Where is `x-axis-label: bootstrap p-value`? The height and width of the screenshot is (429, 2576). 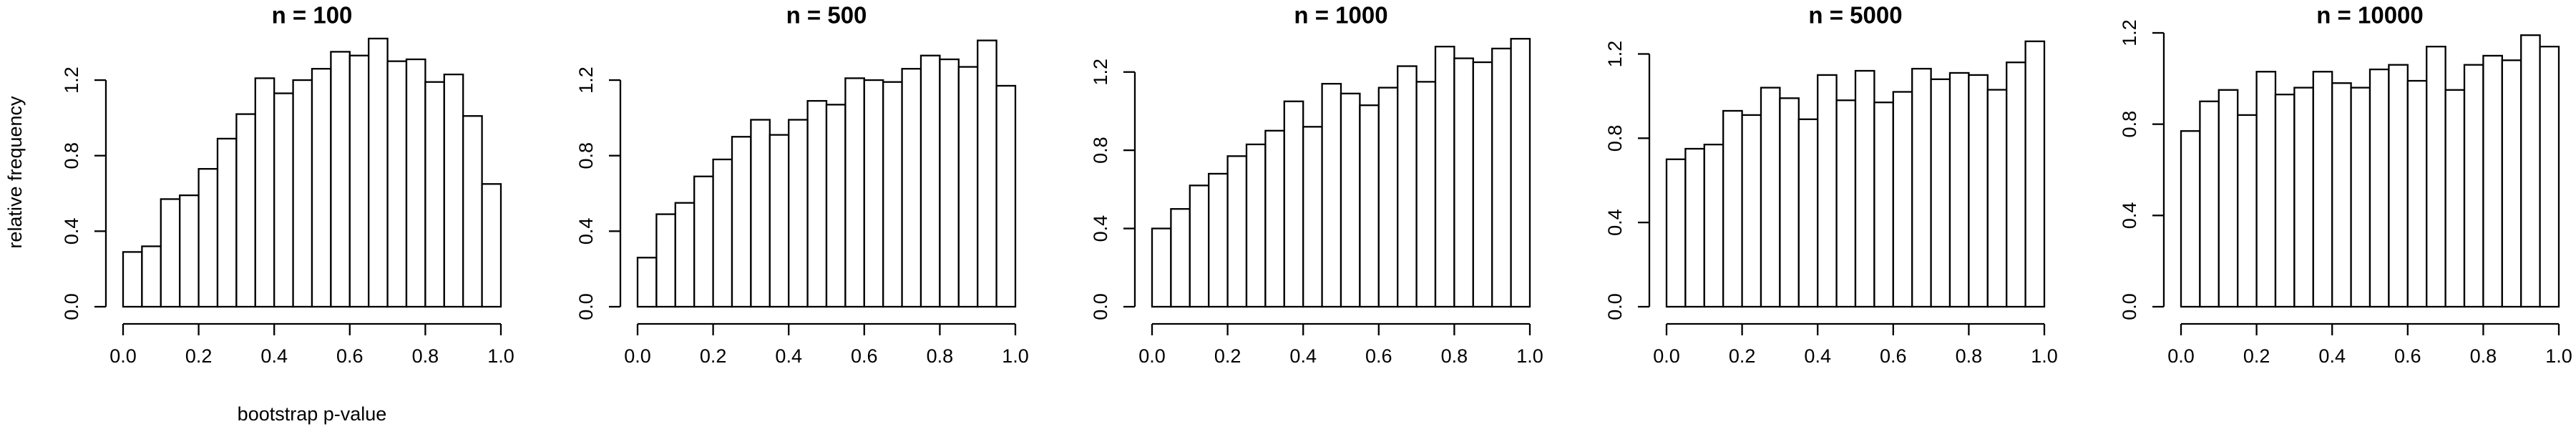 x-axis-label: bootstrap p-value is located at coordinates (312, 414).